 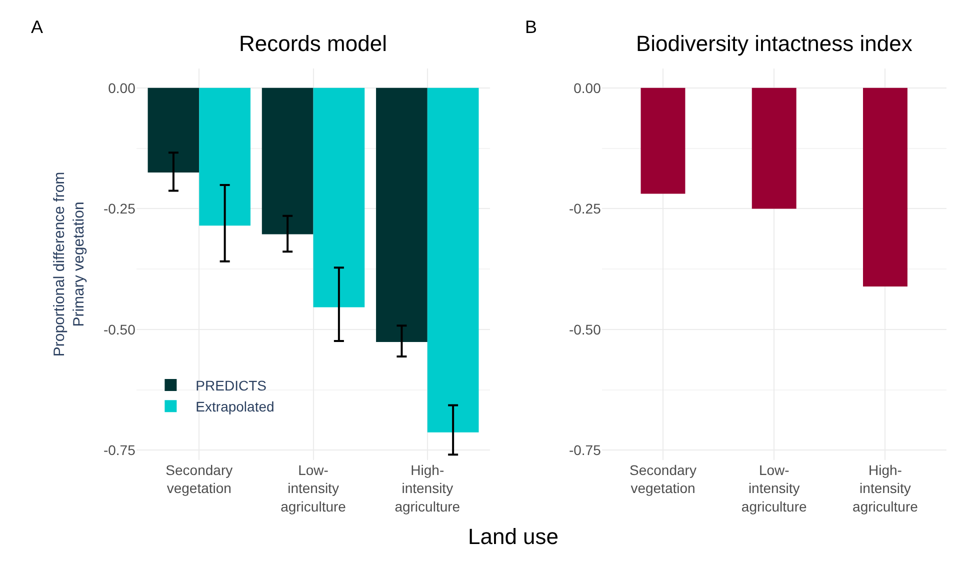 What do you see at coordinates (313, 43) in the screenshot?
I see `chart-title: Records model` at bounding box center [313, 43].